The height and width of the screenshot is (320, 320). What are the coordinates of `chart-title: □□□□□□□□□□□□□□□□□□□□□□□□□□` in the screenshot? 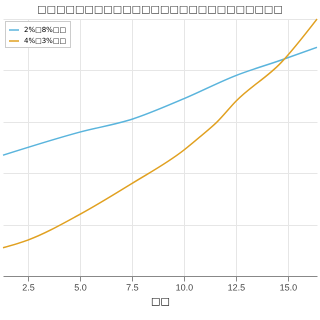 It's located at (160, 10).